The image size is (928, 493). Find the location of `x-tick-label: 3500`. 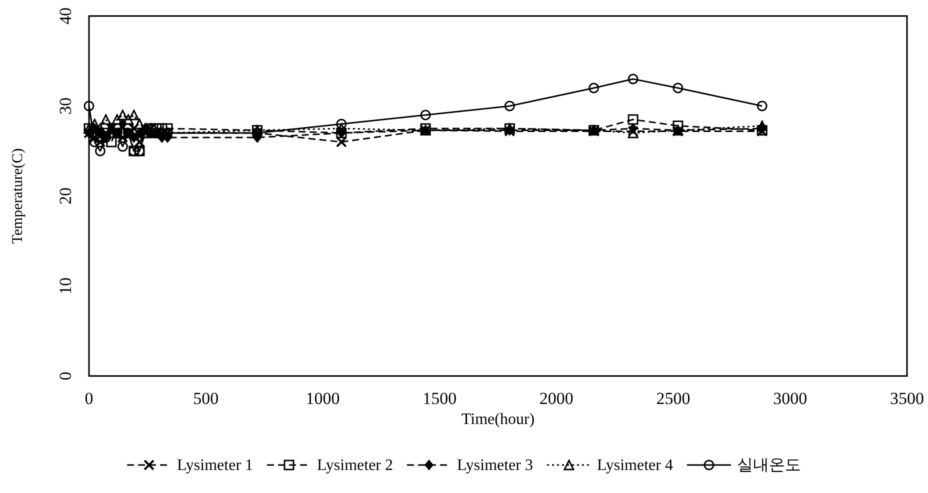

x-tick-label: 3500 is located at coordinates (907, 398).